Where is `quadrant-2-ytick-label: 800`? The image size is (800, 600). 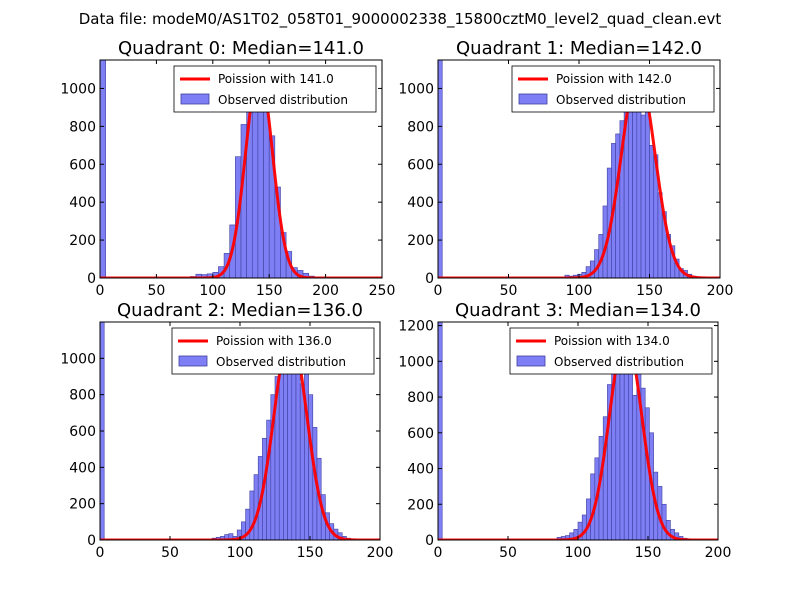
quadrant-2-ytick-label: 800 is located at coordinates (82, 396).